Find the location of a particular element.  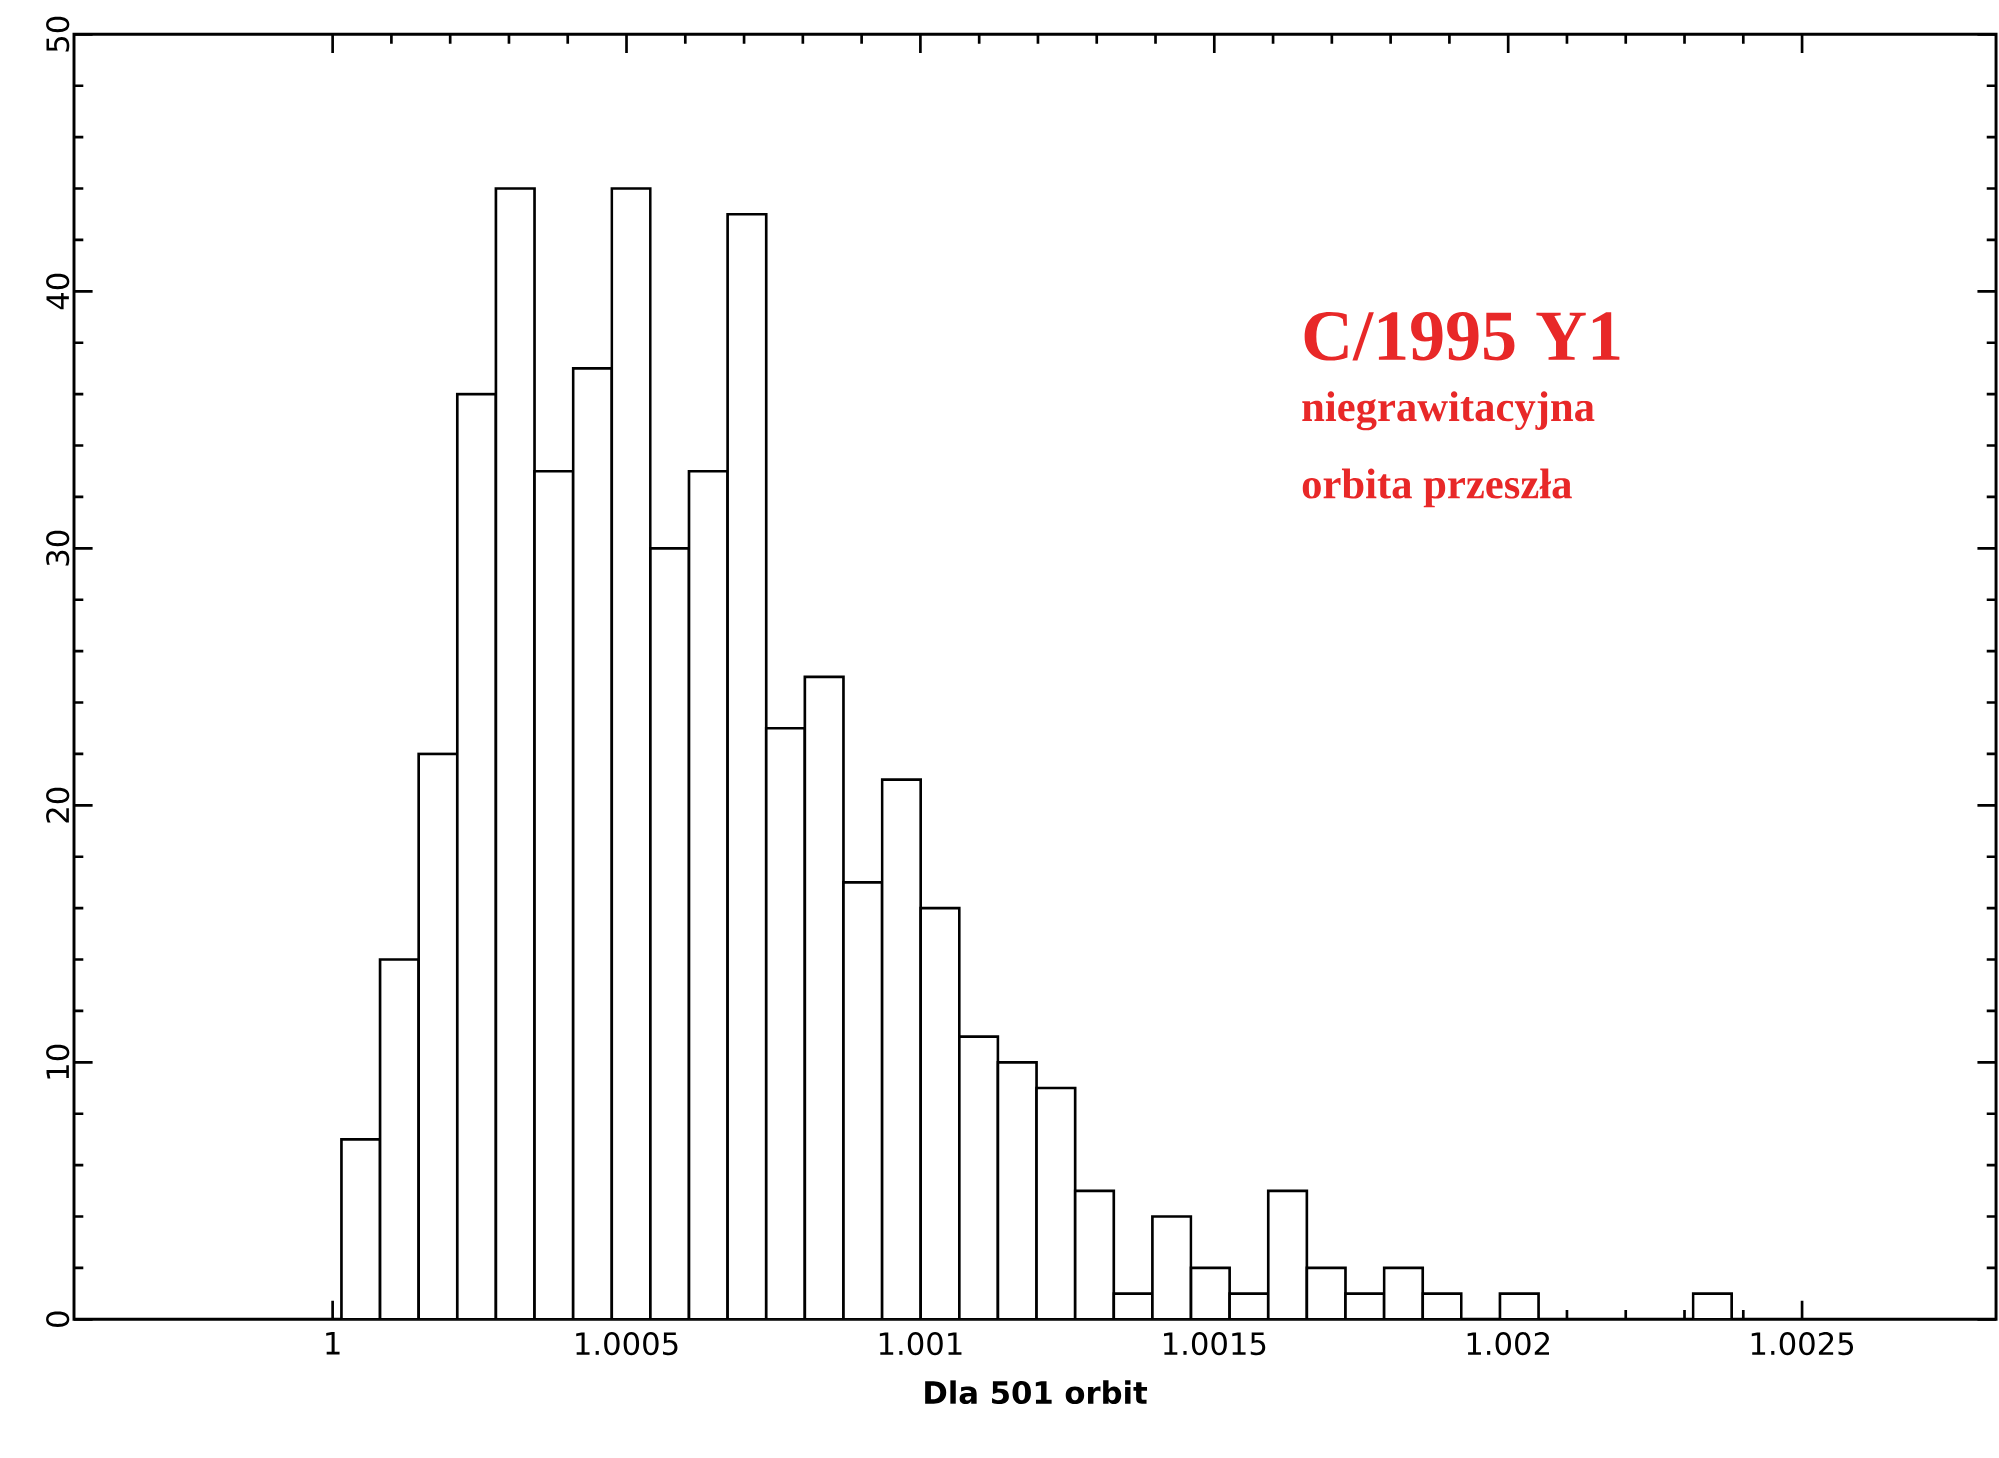

x-tick-label: 1.0005 is located at coordinates (627, 1344).